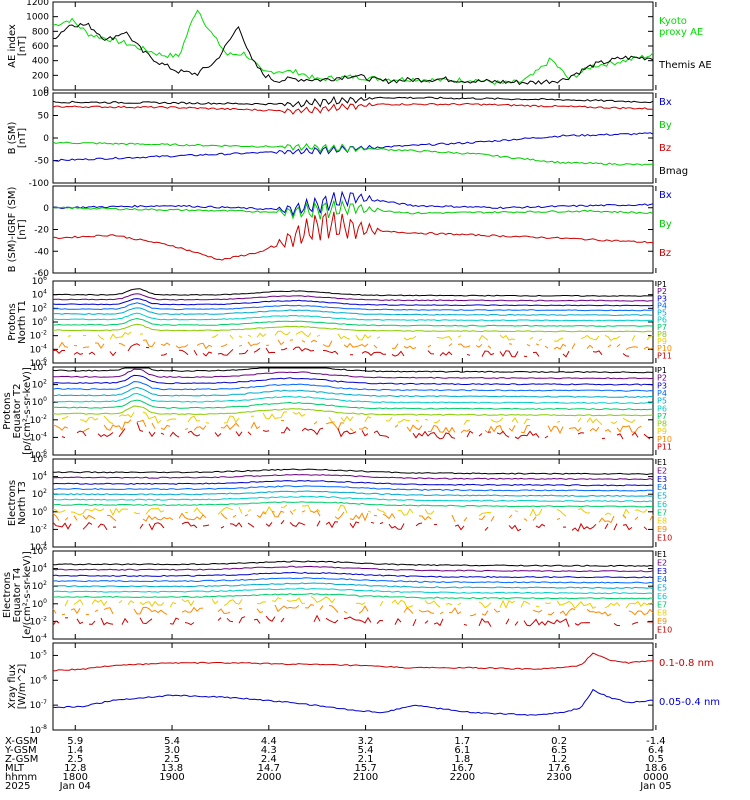  Describe the element at coordinates (75, 786) in the screenshot. I see `axis-cell: Jan 04` at that location.